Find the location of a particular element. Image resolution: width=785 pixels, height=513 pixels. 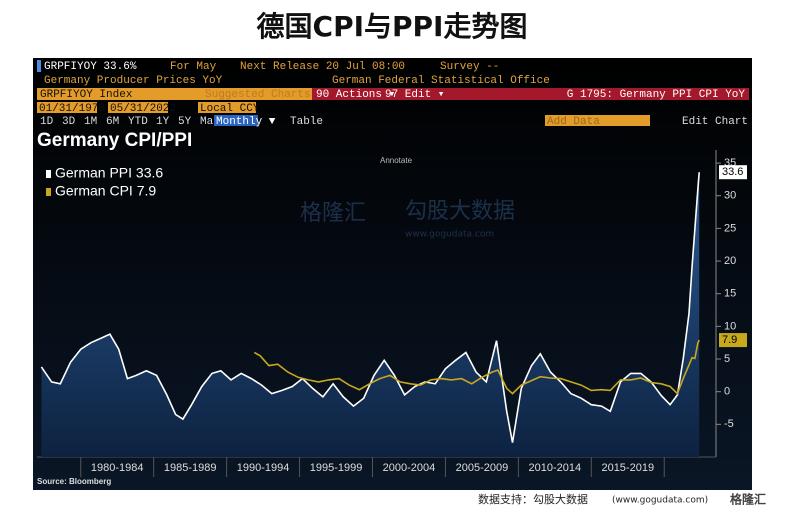

chart-id: G 1795: Germany PPI CPI YoY is located at coordinates (656, 95).